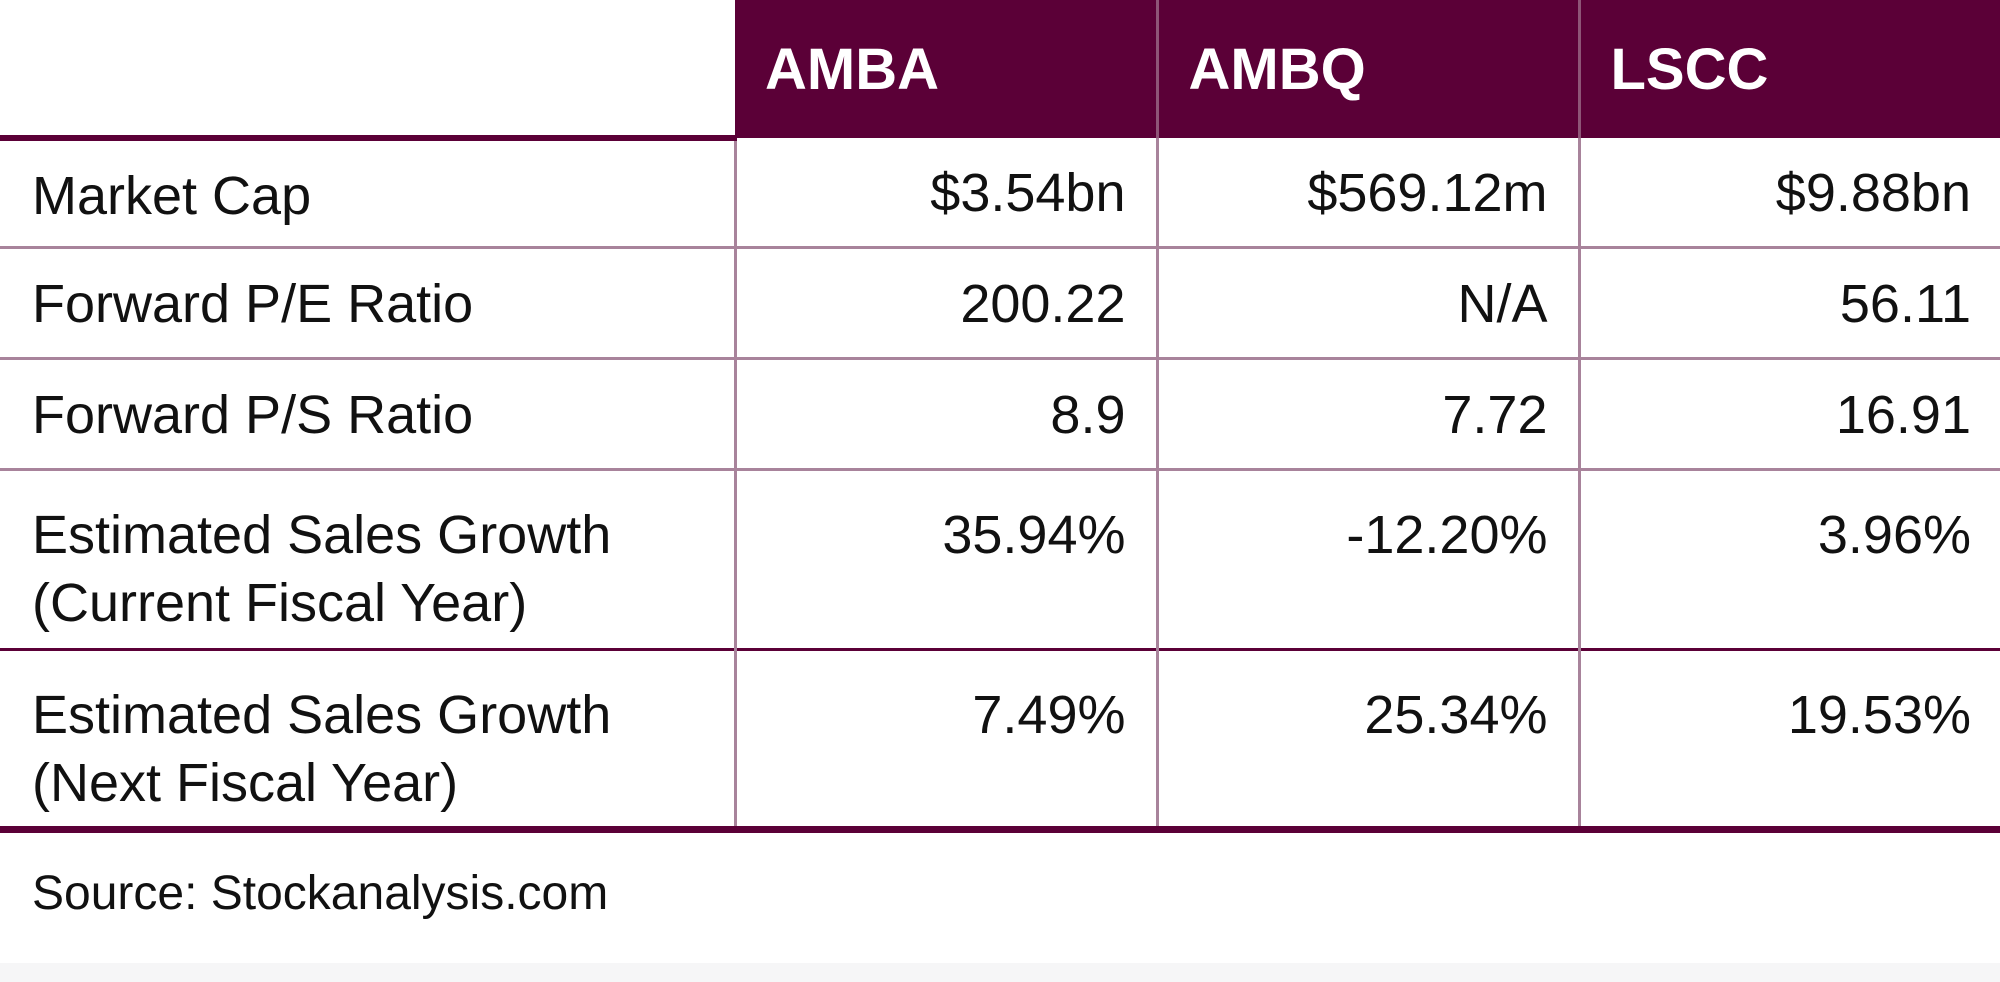  What do you see at coordinates (945, 740) in the screenshot?
I see `cell-value: 7.49%` at bounding box center [945, 740].